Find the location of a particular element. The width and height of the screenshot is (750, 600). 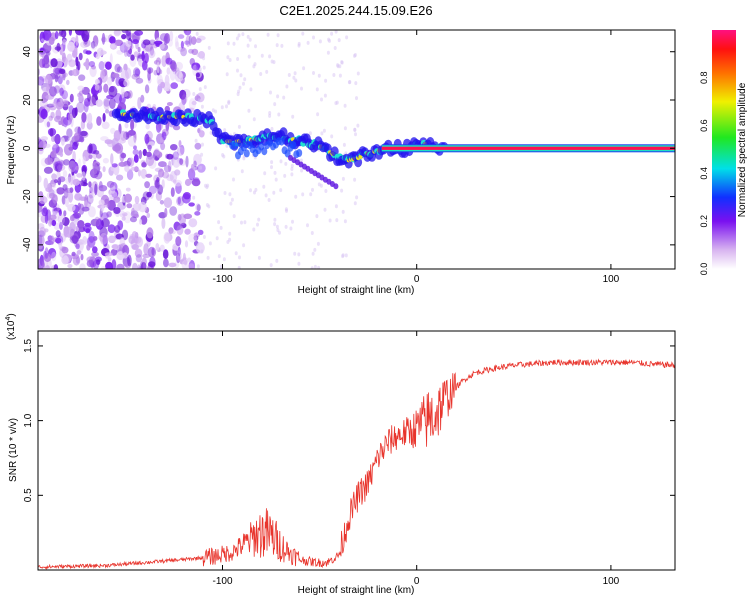

ridge-blob is located at coordinates (336, 186).